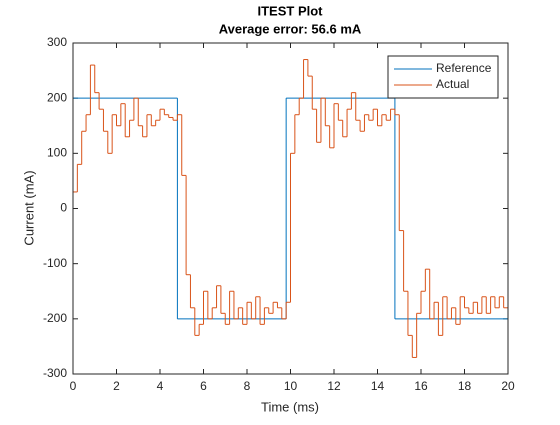  What do you see at coordinates (160, 386) in the screenshot?
I see `x-tick-label: 4` at bounding box center [160, 386].